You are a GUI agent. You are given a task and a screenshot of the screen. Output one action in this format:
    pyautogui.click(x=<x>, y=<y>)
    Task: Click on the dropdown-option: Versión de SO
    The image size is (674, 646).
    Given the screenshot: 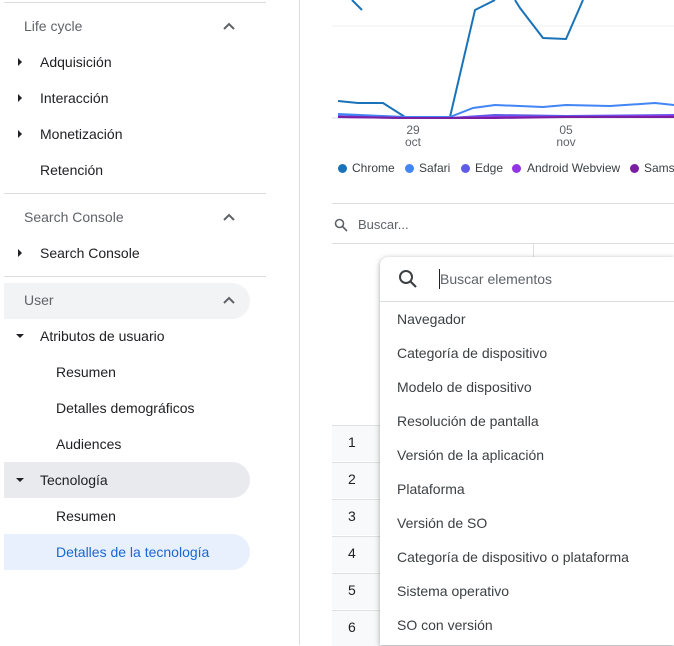 What is the action you would take?
    pyautogui.click(x=442, y=523)
    